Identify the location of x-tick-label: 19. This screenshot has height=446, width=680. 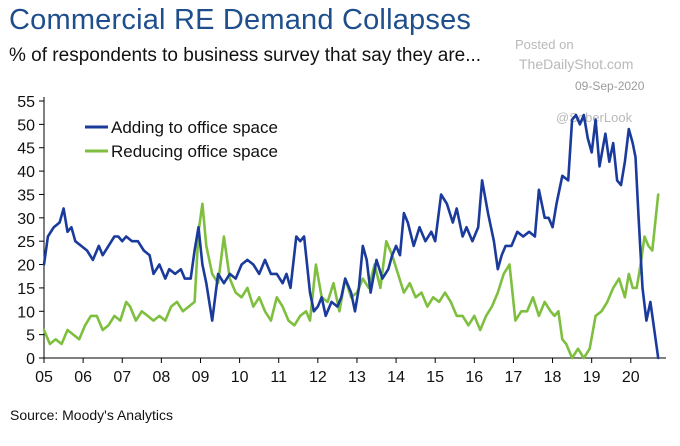
(592, 377).